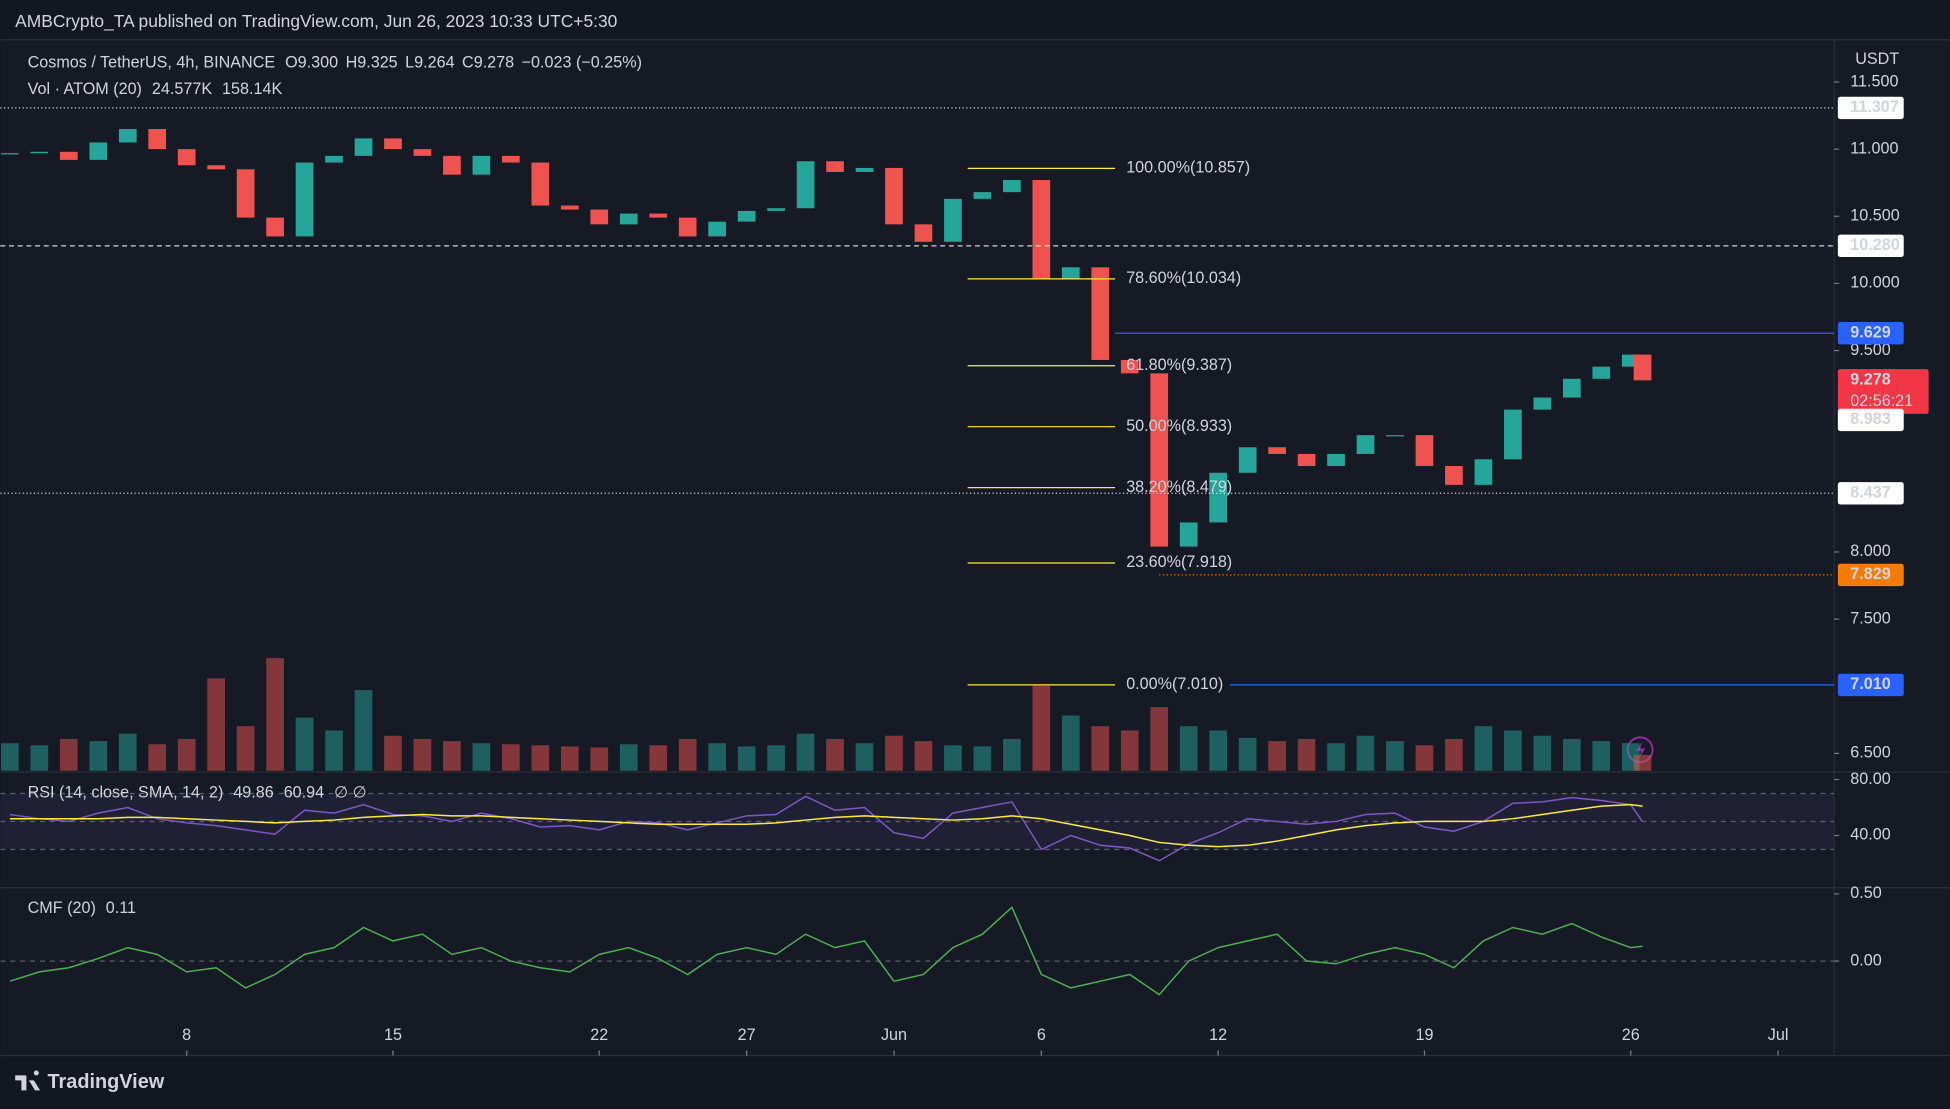 This screenshot has width=1950, height=1109. What do you see at coordinates (1179, 487) in the screenshot?
I see `fib-label: 38.20%(8.479)` at bounding box center [1179, 487].